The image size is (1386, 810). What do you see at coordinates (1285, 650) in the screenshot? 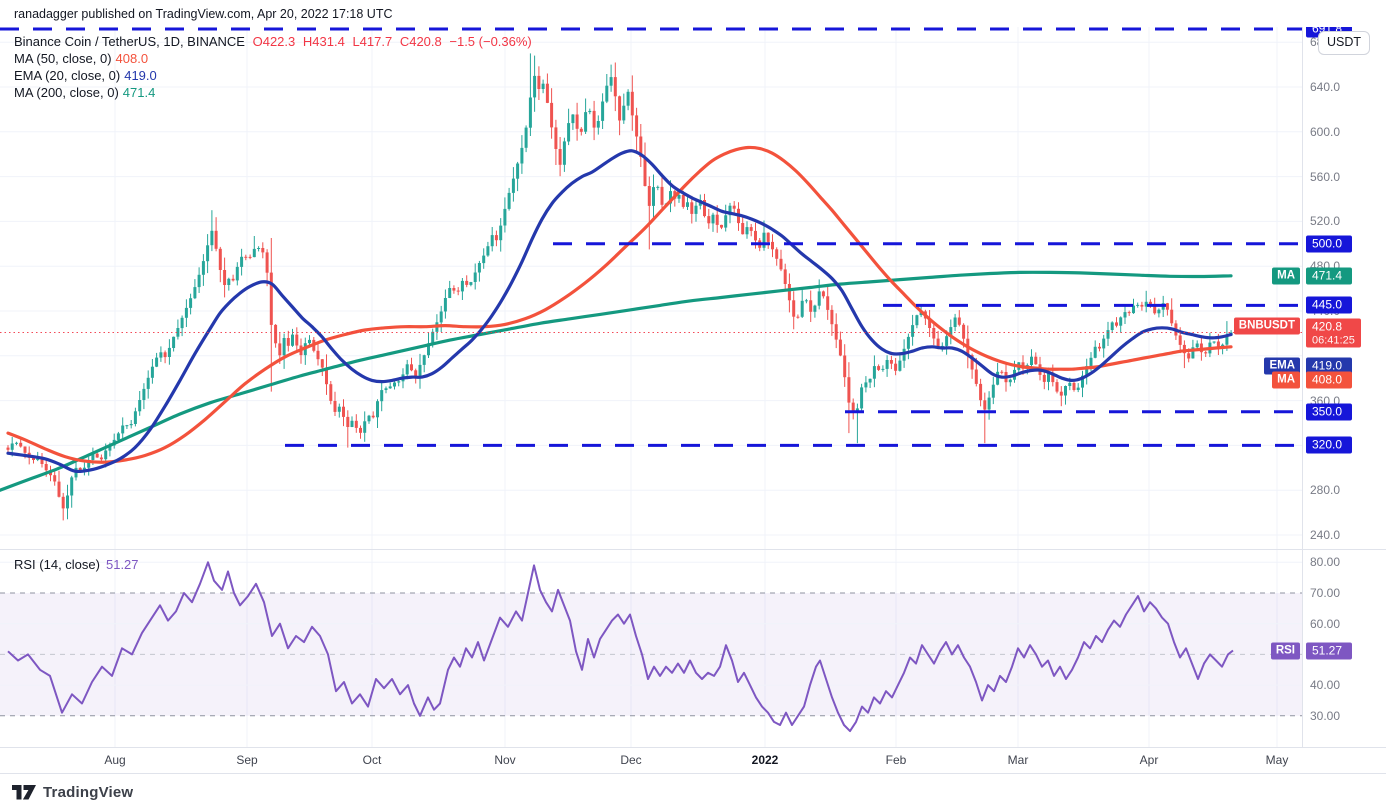
I see `axis-tag-rsi: RSI` at bounding box center [1285, 650].